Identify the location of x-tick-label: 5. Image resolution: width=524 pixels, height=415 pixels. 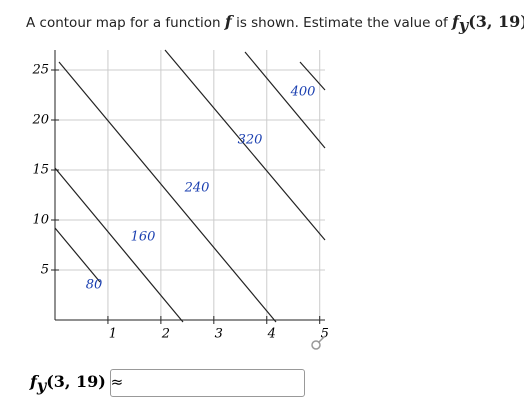
(325, 334).